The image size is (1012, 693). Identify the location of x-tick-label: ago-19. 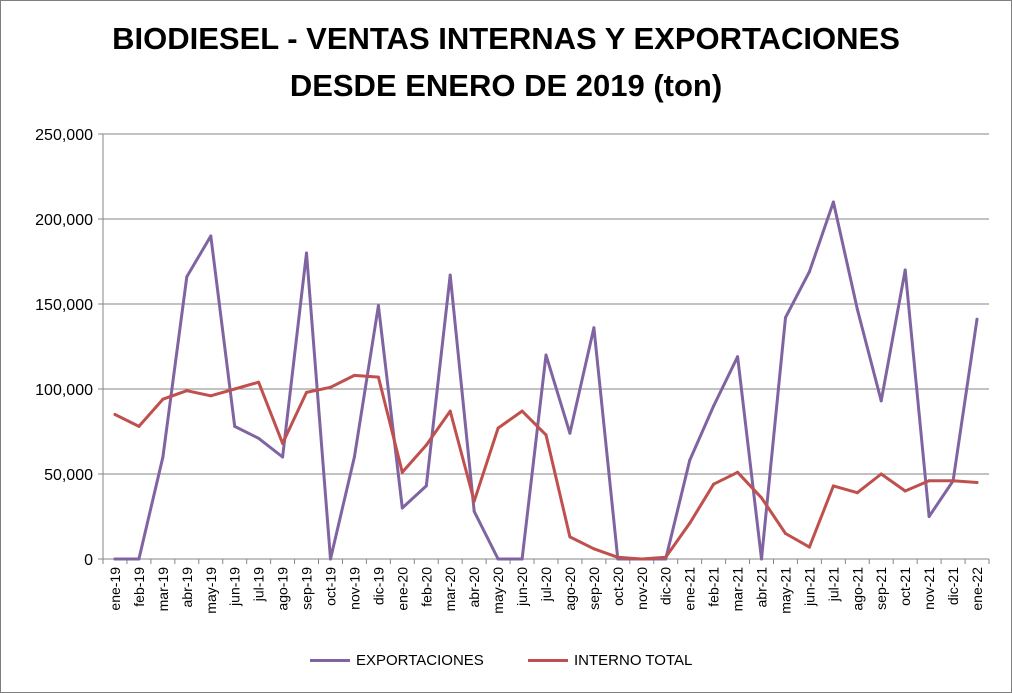
(283, 589).